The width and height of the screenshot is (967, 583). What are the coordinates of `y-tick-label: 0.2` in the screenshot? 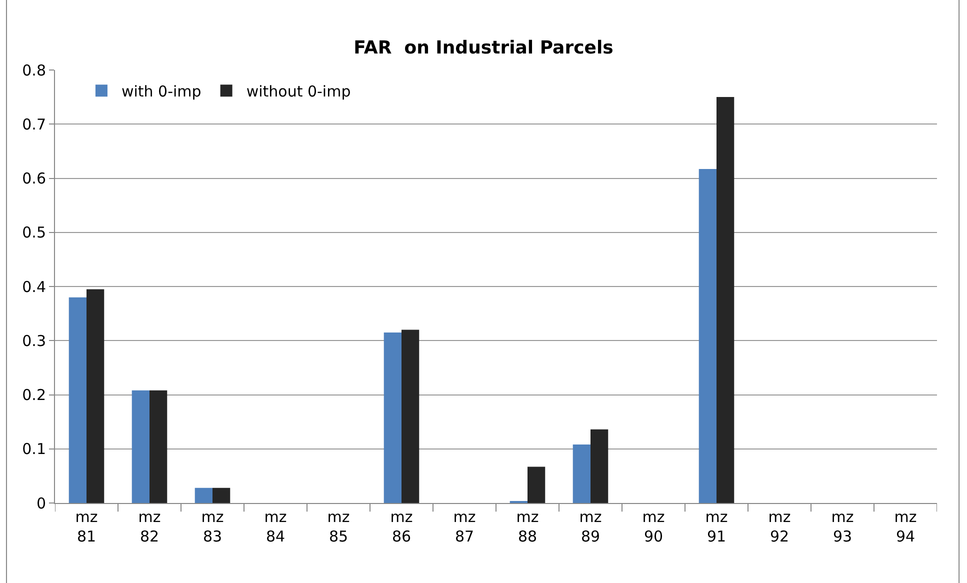 It's located at (34, 395).